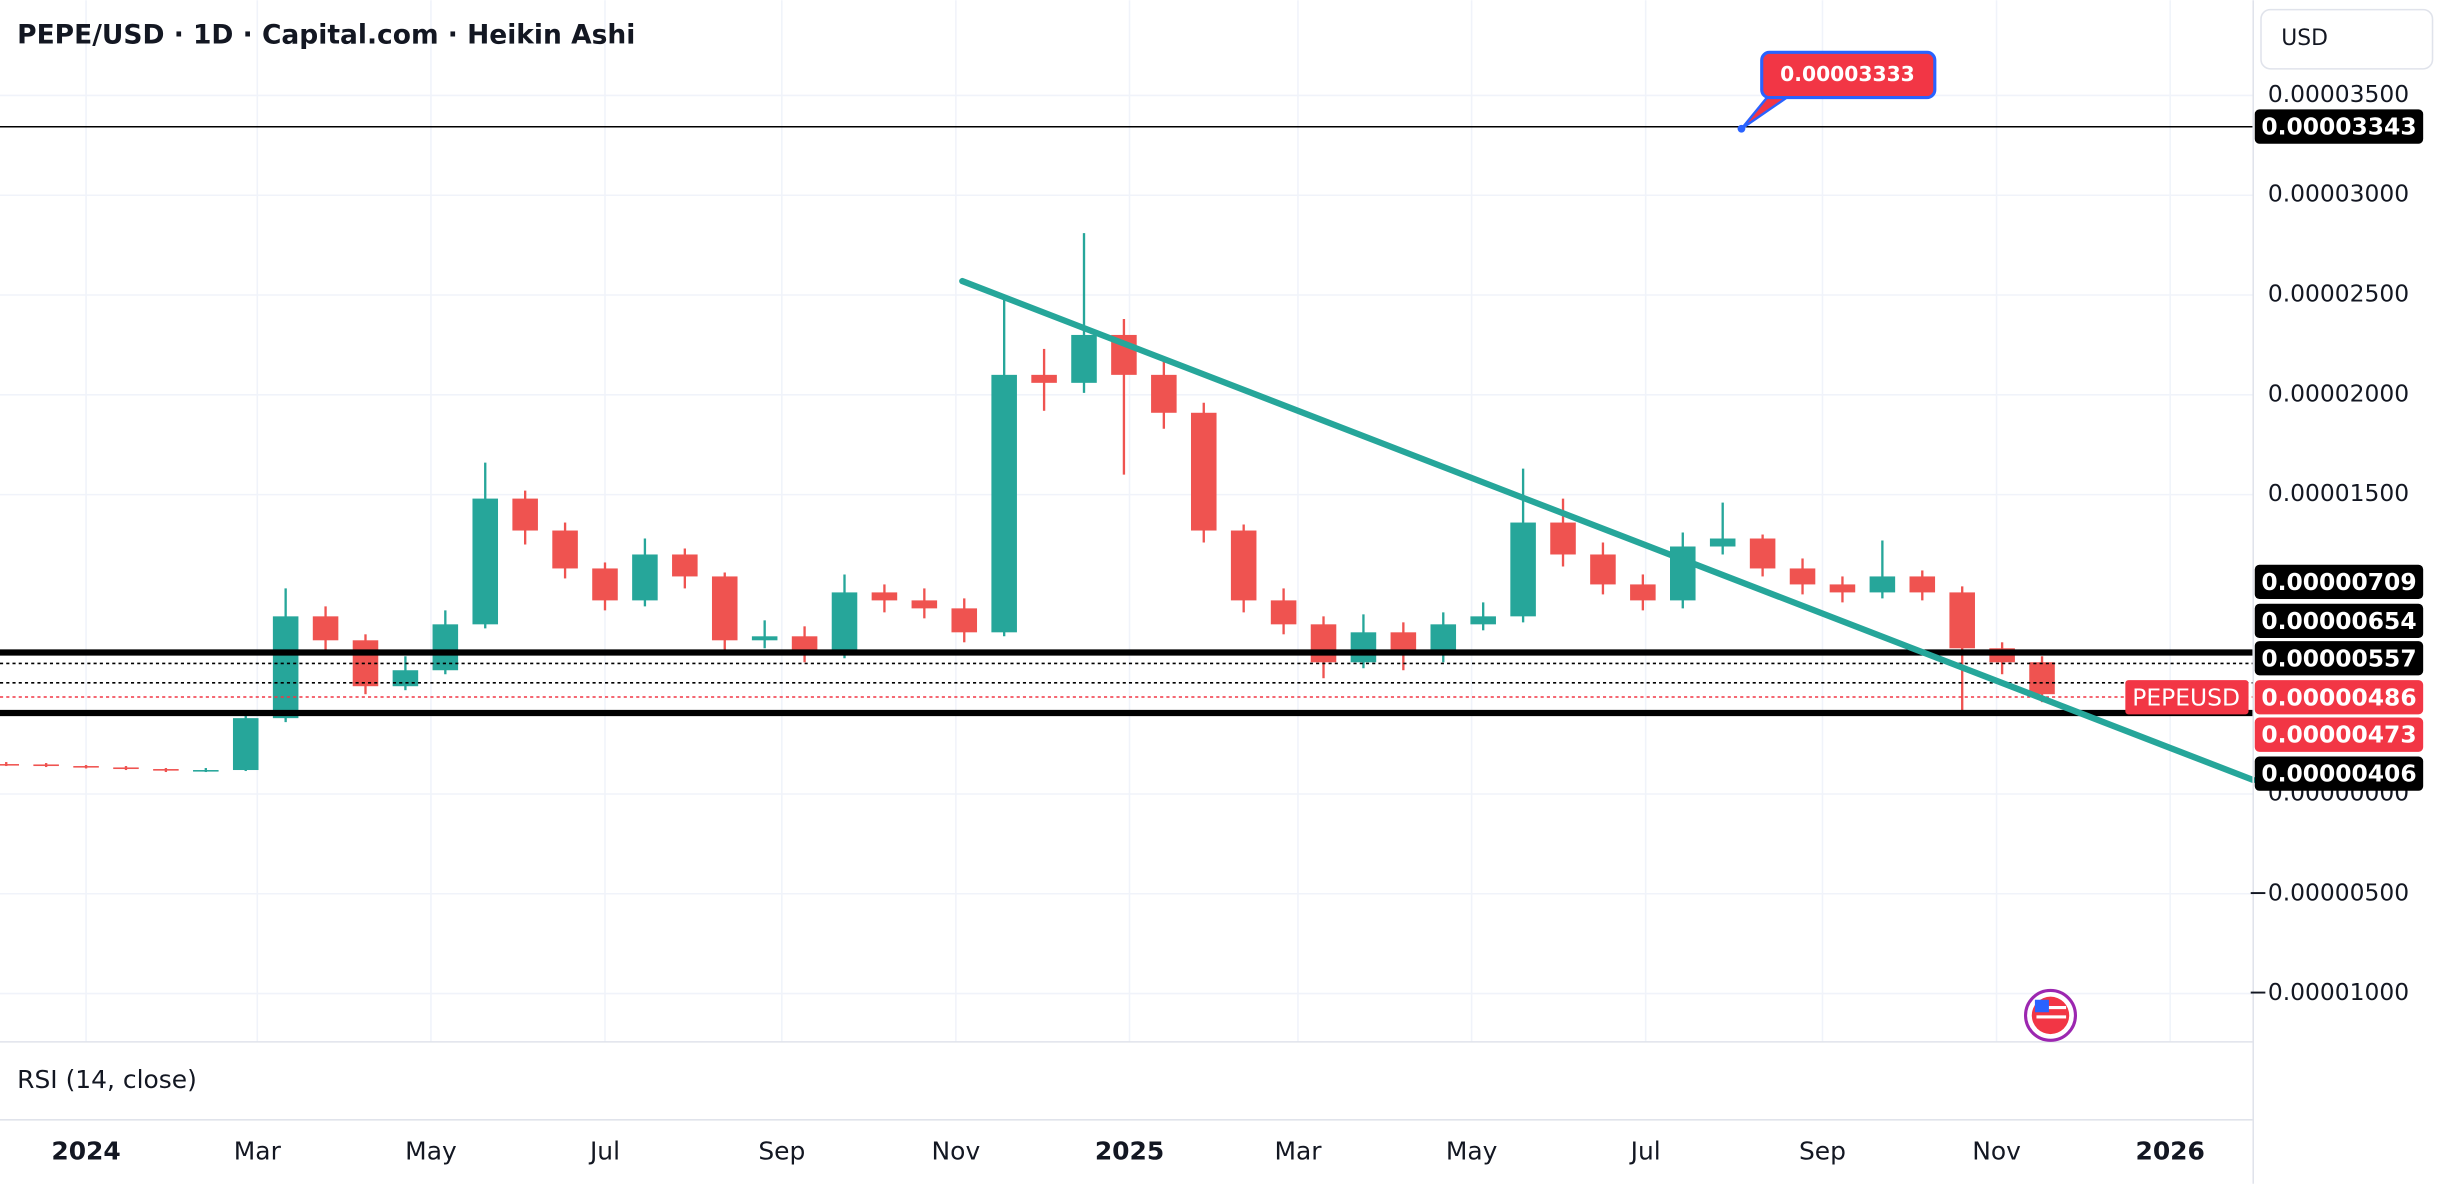 The width and height of the screenshot is (2445, 1184). I want to click on callout-label: 0.00003333, so click(1847, 74).